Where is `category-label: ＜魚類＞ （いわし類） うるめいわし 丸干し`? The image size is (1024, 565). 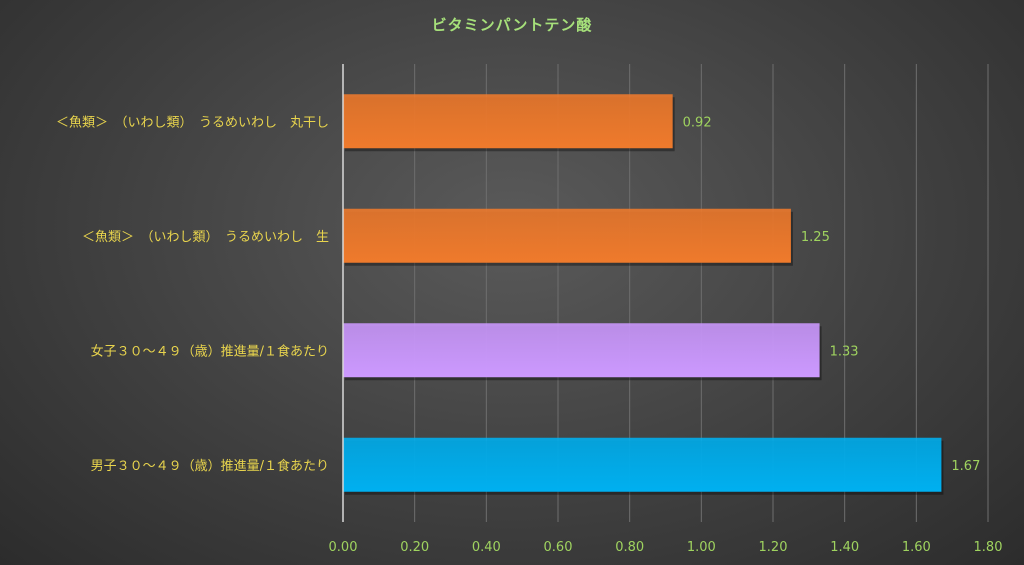 category-label: ＜魚類＞ （いわし類） うるめいわし 丸干し is located at coordinates (192, 122).